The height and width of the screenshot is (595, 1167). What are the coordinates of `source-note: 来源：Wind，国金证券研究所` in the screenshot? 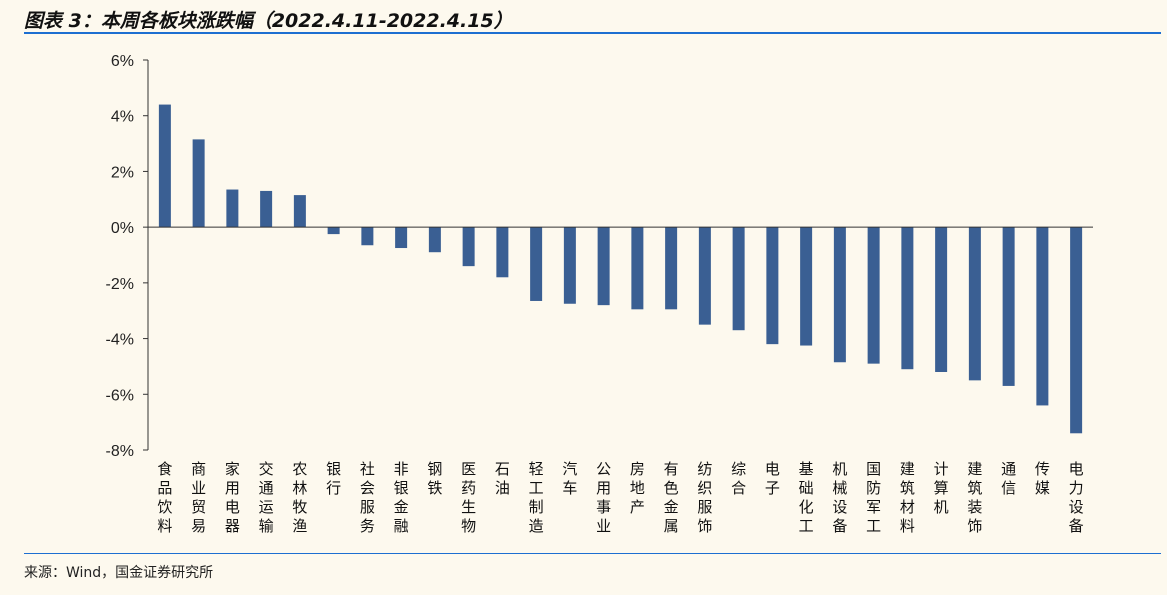 It's located at (119, 573).